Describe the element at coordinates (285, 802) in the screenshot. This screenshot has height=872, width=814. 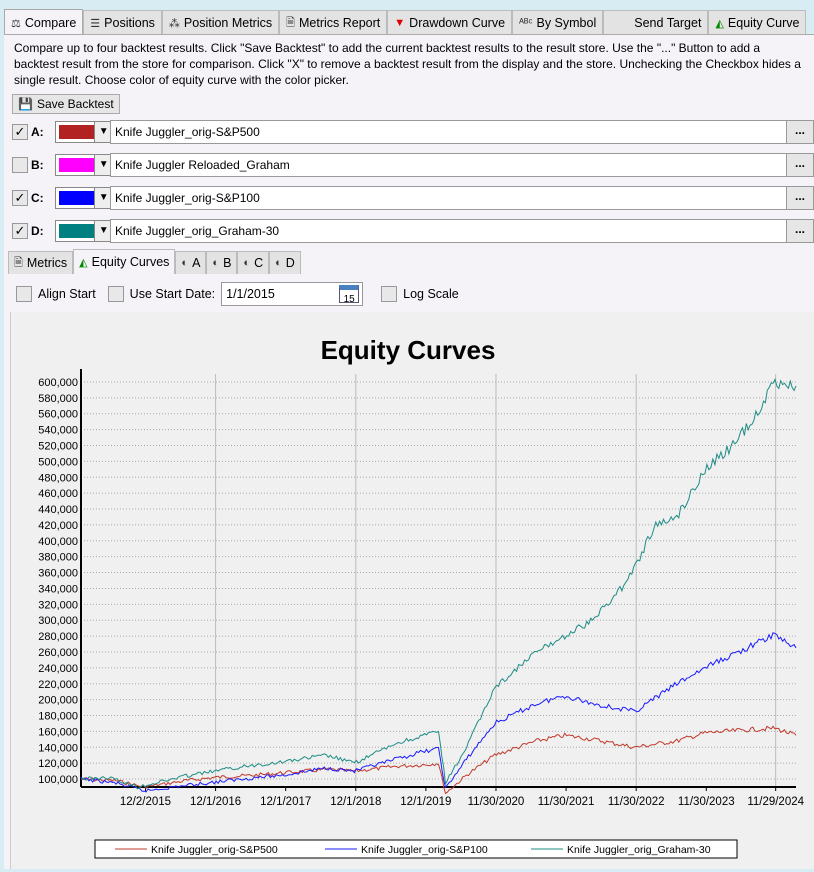
I see `x-tick-label: 12/1/2017` at that location.